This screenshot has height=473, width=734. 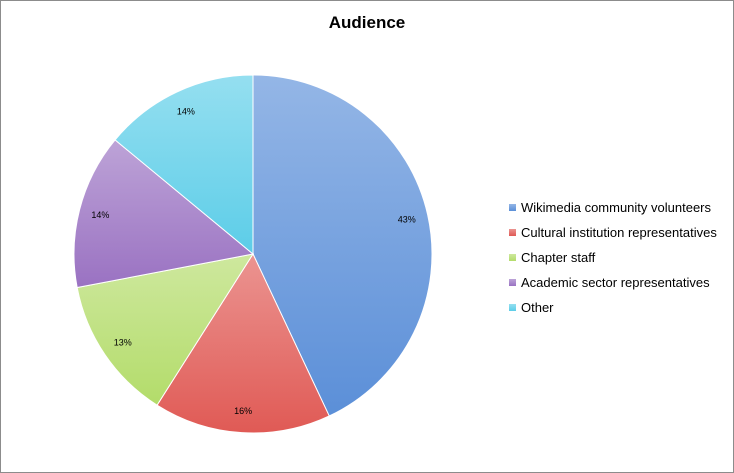 What do you see at coordinates (558, 257) in the screenshot?
I see `legend-label: Chapter staff` at bounding box center [558, 257].